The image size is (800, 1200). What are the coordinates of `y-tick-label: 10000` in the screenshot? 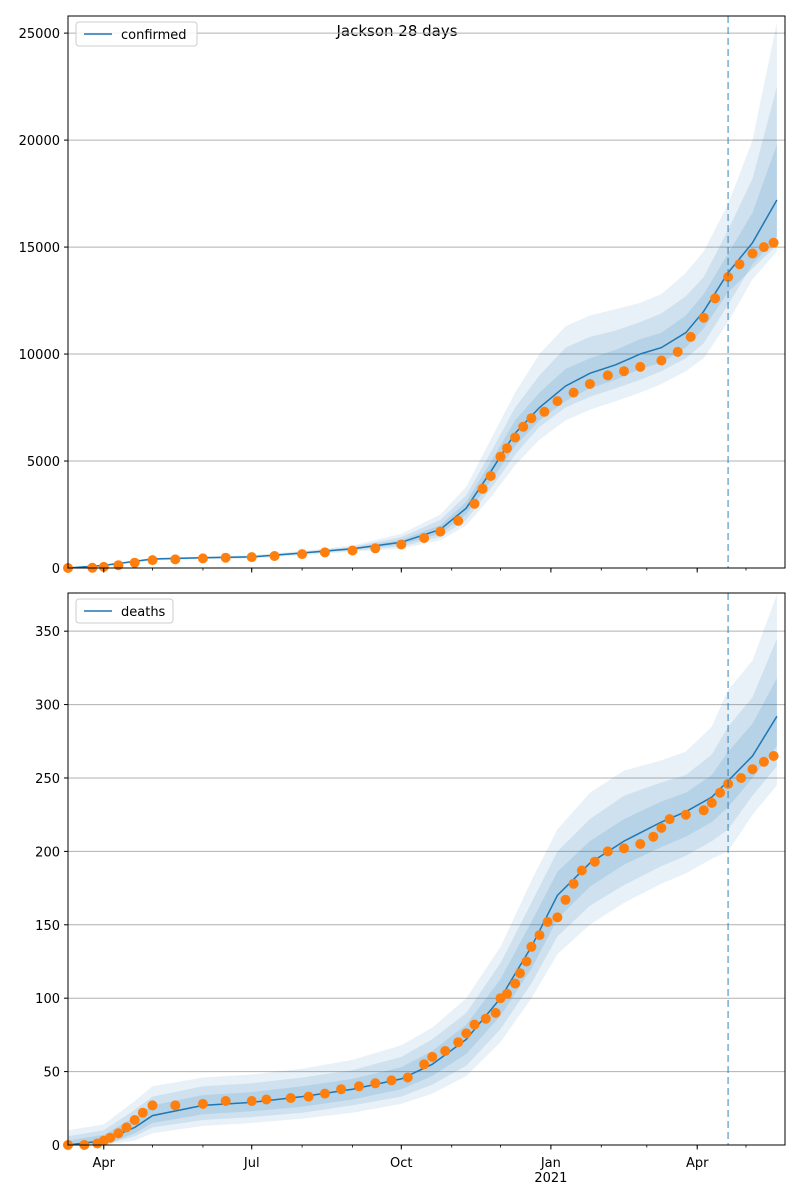 It's located at (39, 355).